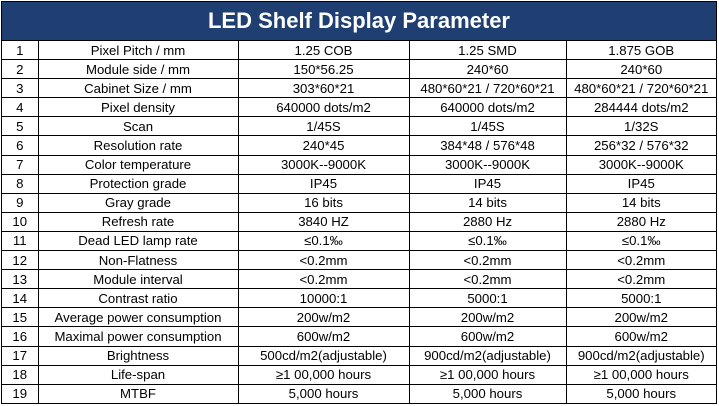  What do you see at coordinates (640, 374) in the screenshot?
I see `value-cell-3: ≥1 00,000 hours` at bounding box center [640, 374].